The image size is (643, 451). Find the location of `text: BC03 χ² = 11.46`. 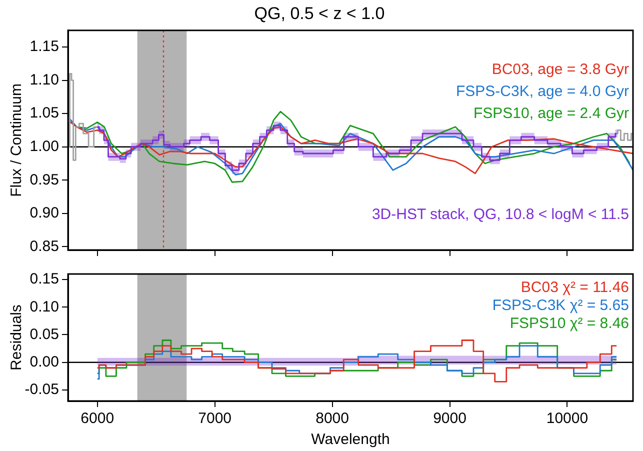

text: BC03 χ² = 11.46 is located at coordinates (574, 287).